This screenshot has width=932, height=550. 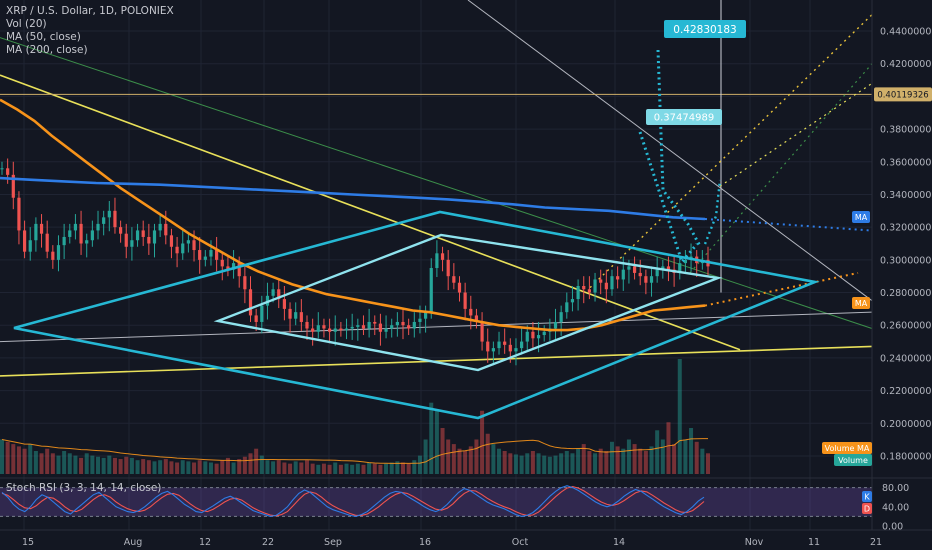 What do you see at coordinates (787, 224) in the screenshot?
I see `ma200-projection` at bounding box center [787, 224].